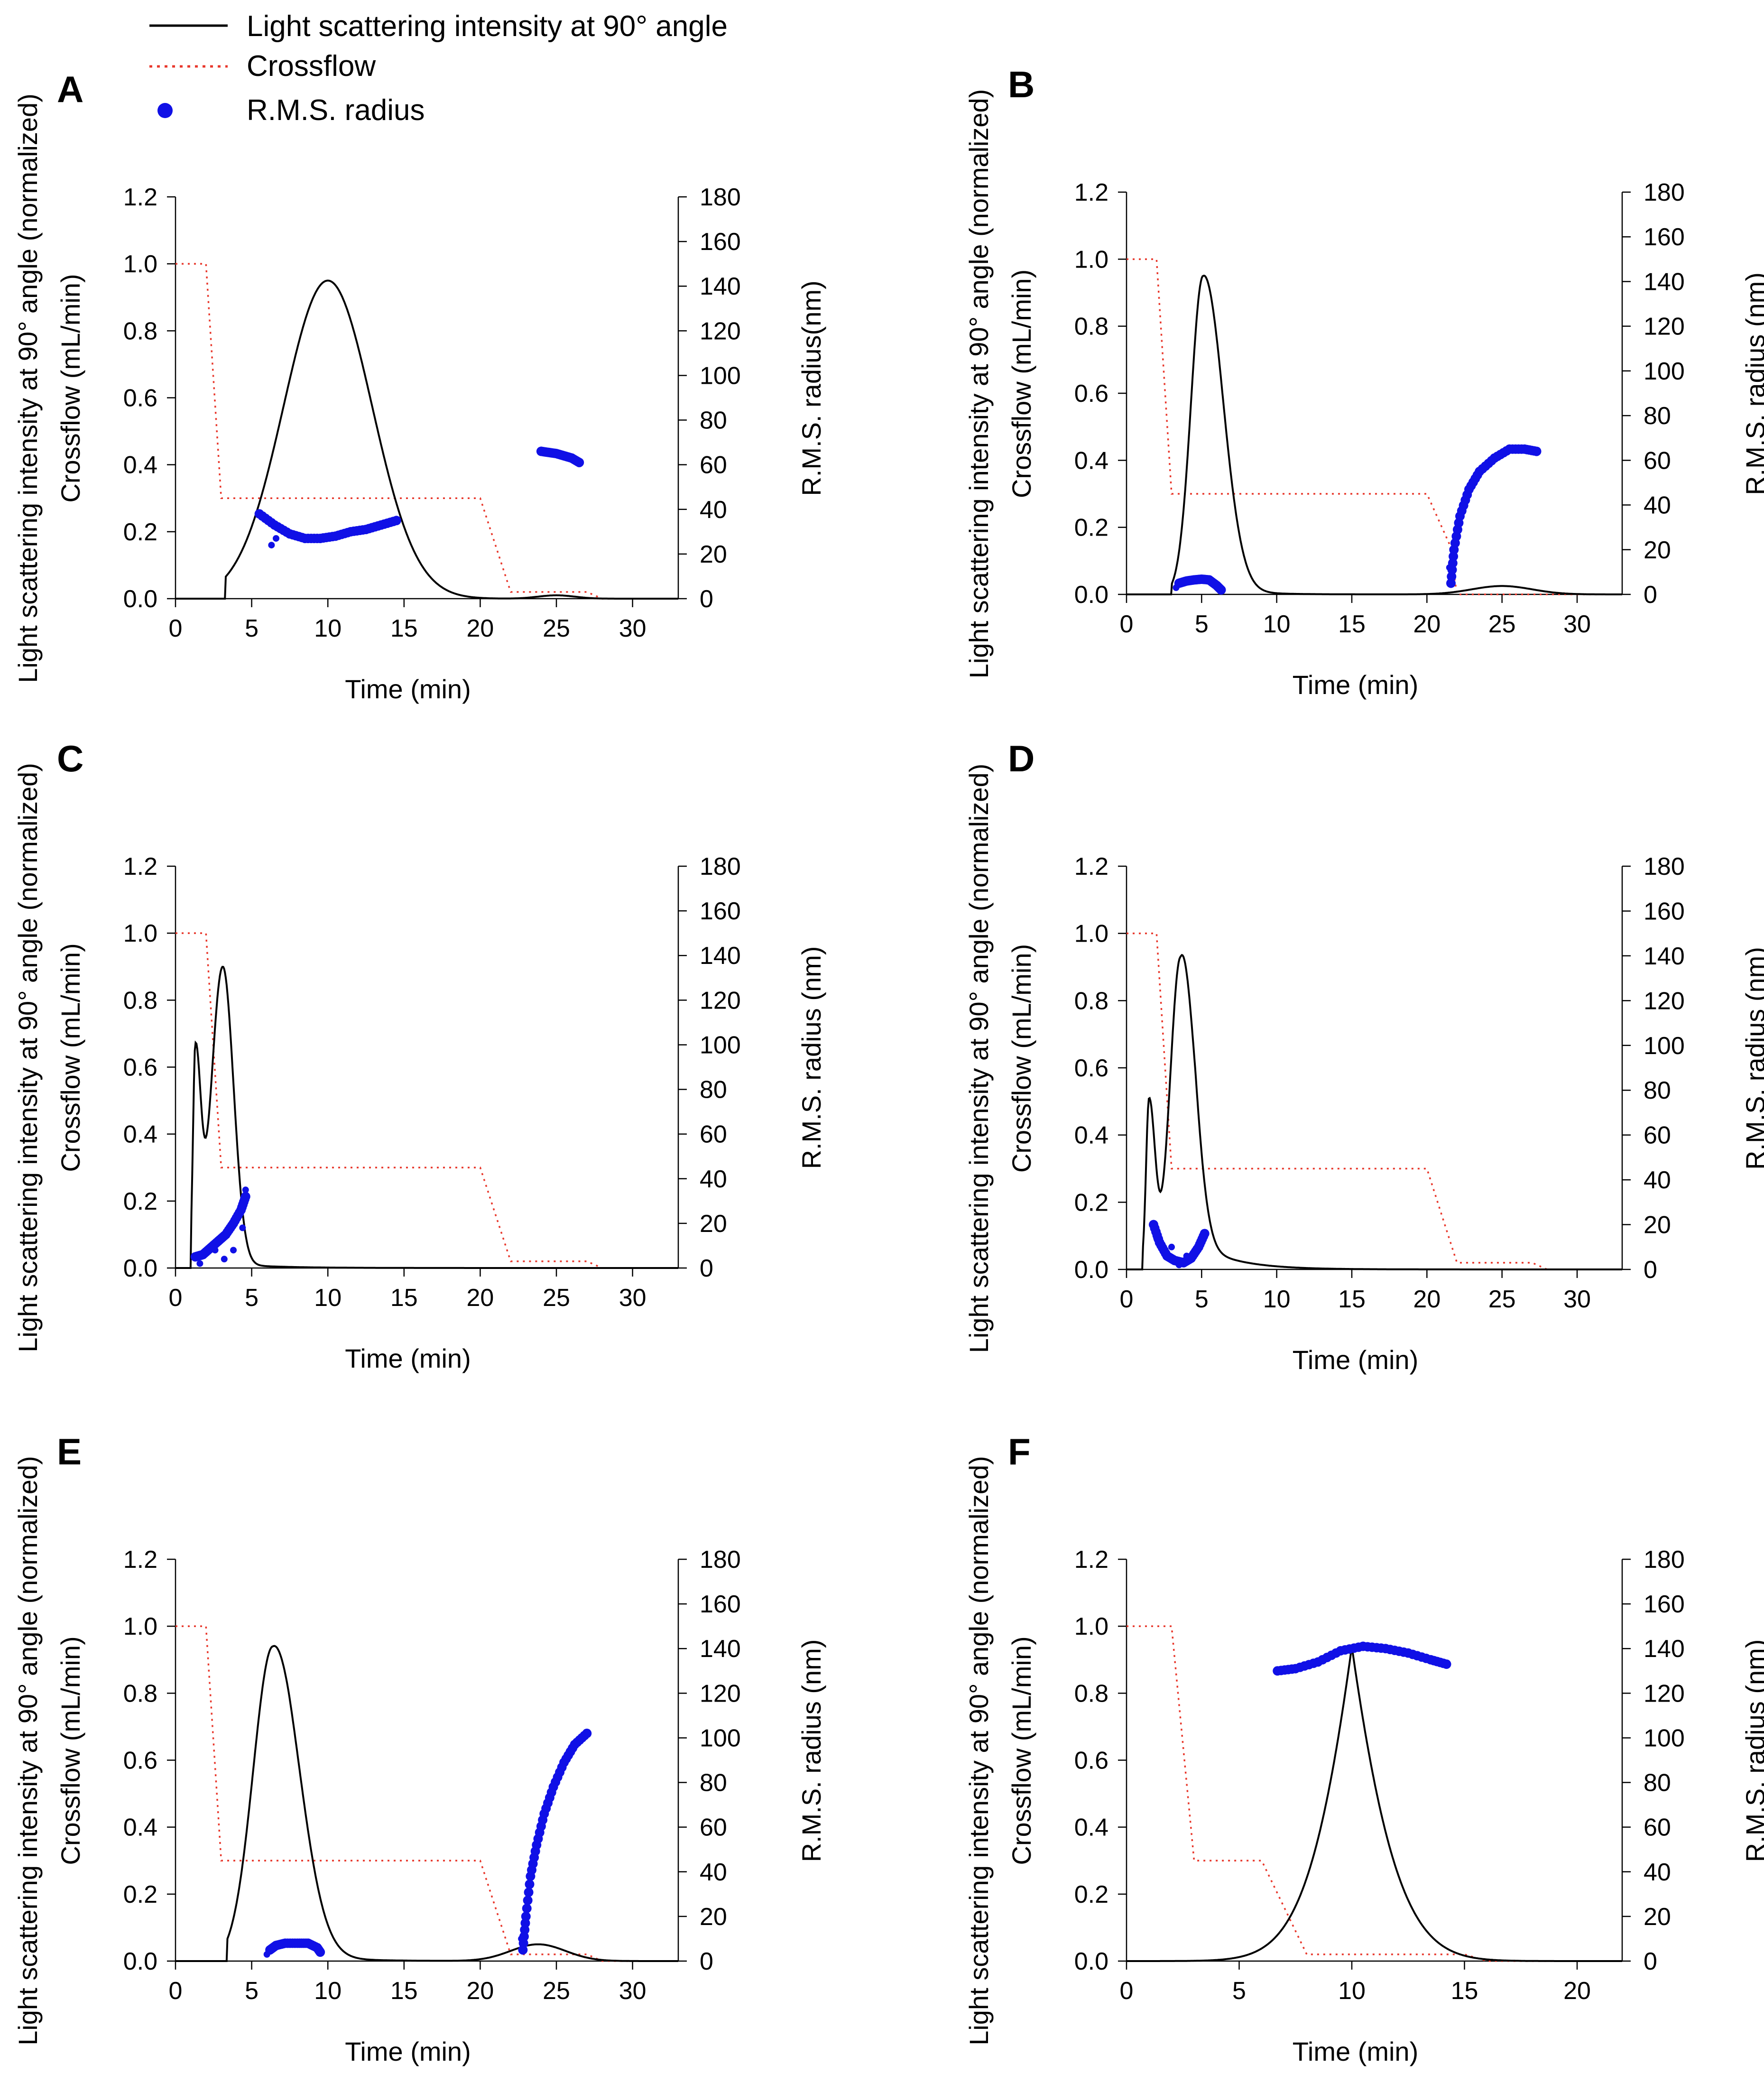 This screenshot has height=2092, width=1764. I want to click on panel-a-y2tick-label: 100, so click(720, 375).